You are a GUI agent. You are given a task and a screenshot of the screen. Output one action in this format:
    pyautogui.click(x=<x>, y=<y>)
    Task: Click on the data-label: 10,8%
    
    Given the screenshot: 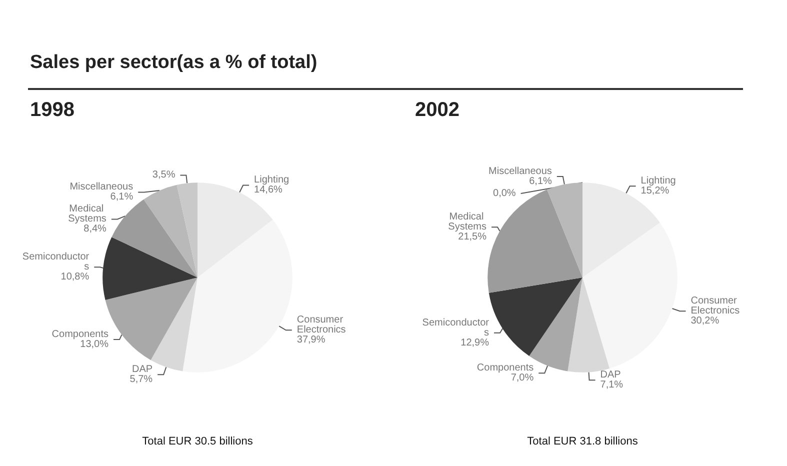 What is the action you would take?
    pyautogui.click(x=75, y=277)
    